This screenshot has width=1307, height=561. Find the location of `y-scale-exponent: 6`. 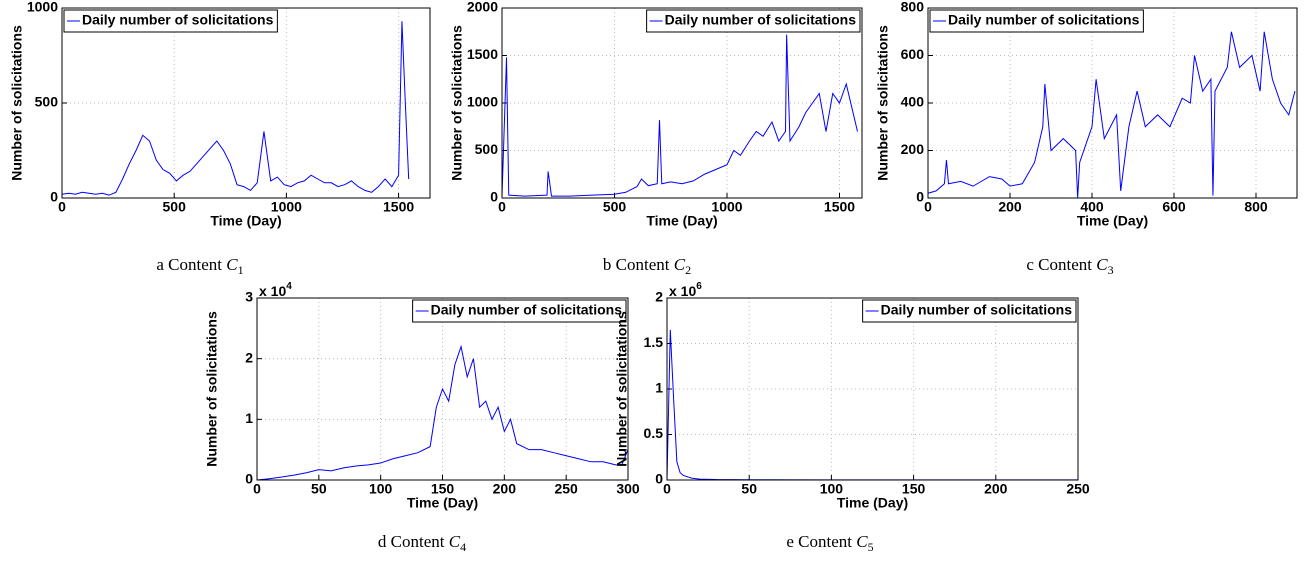

y-scale-exponent: 6 is located at coordinates (699, 286).